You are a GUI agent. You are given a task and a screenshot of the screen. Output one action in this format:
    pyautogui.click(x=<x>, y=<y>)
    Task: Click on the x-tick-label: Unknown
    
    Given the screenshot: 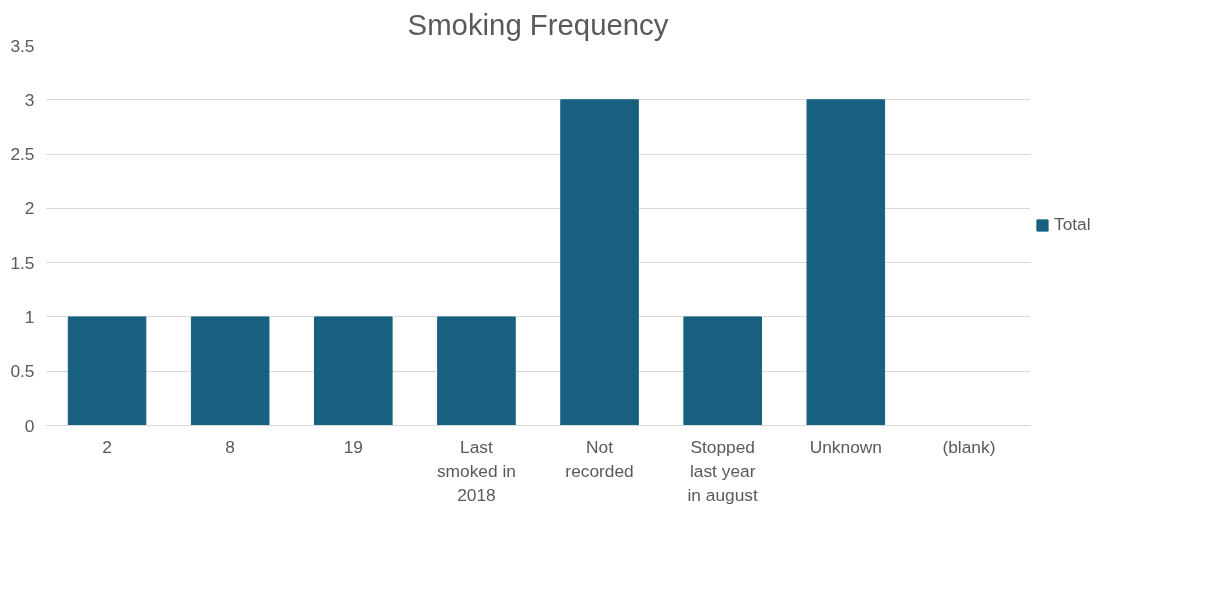 What is the action you would take?
    pyautogui.click(x=845, y=446)
    